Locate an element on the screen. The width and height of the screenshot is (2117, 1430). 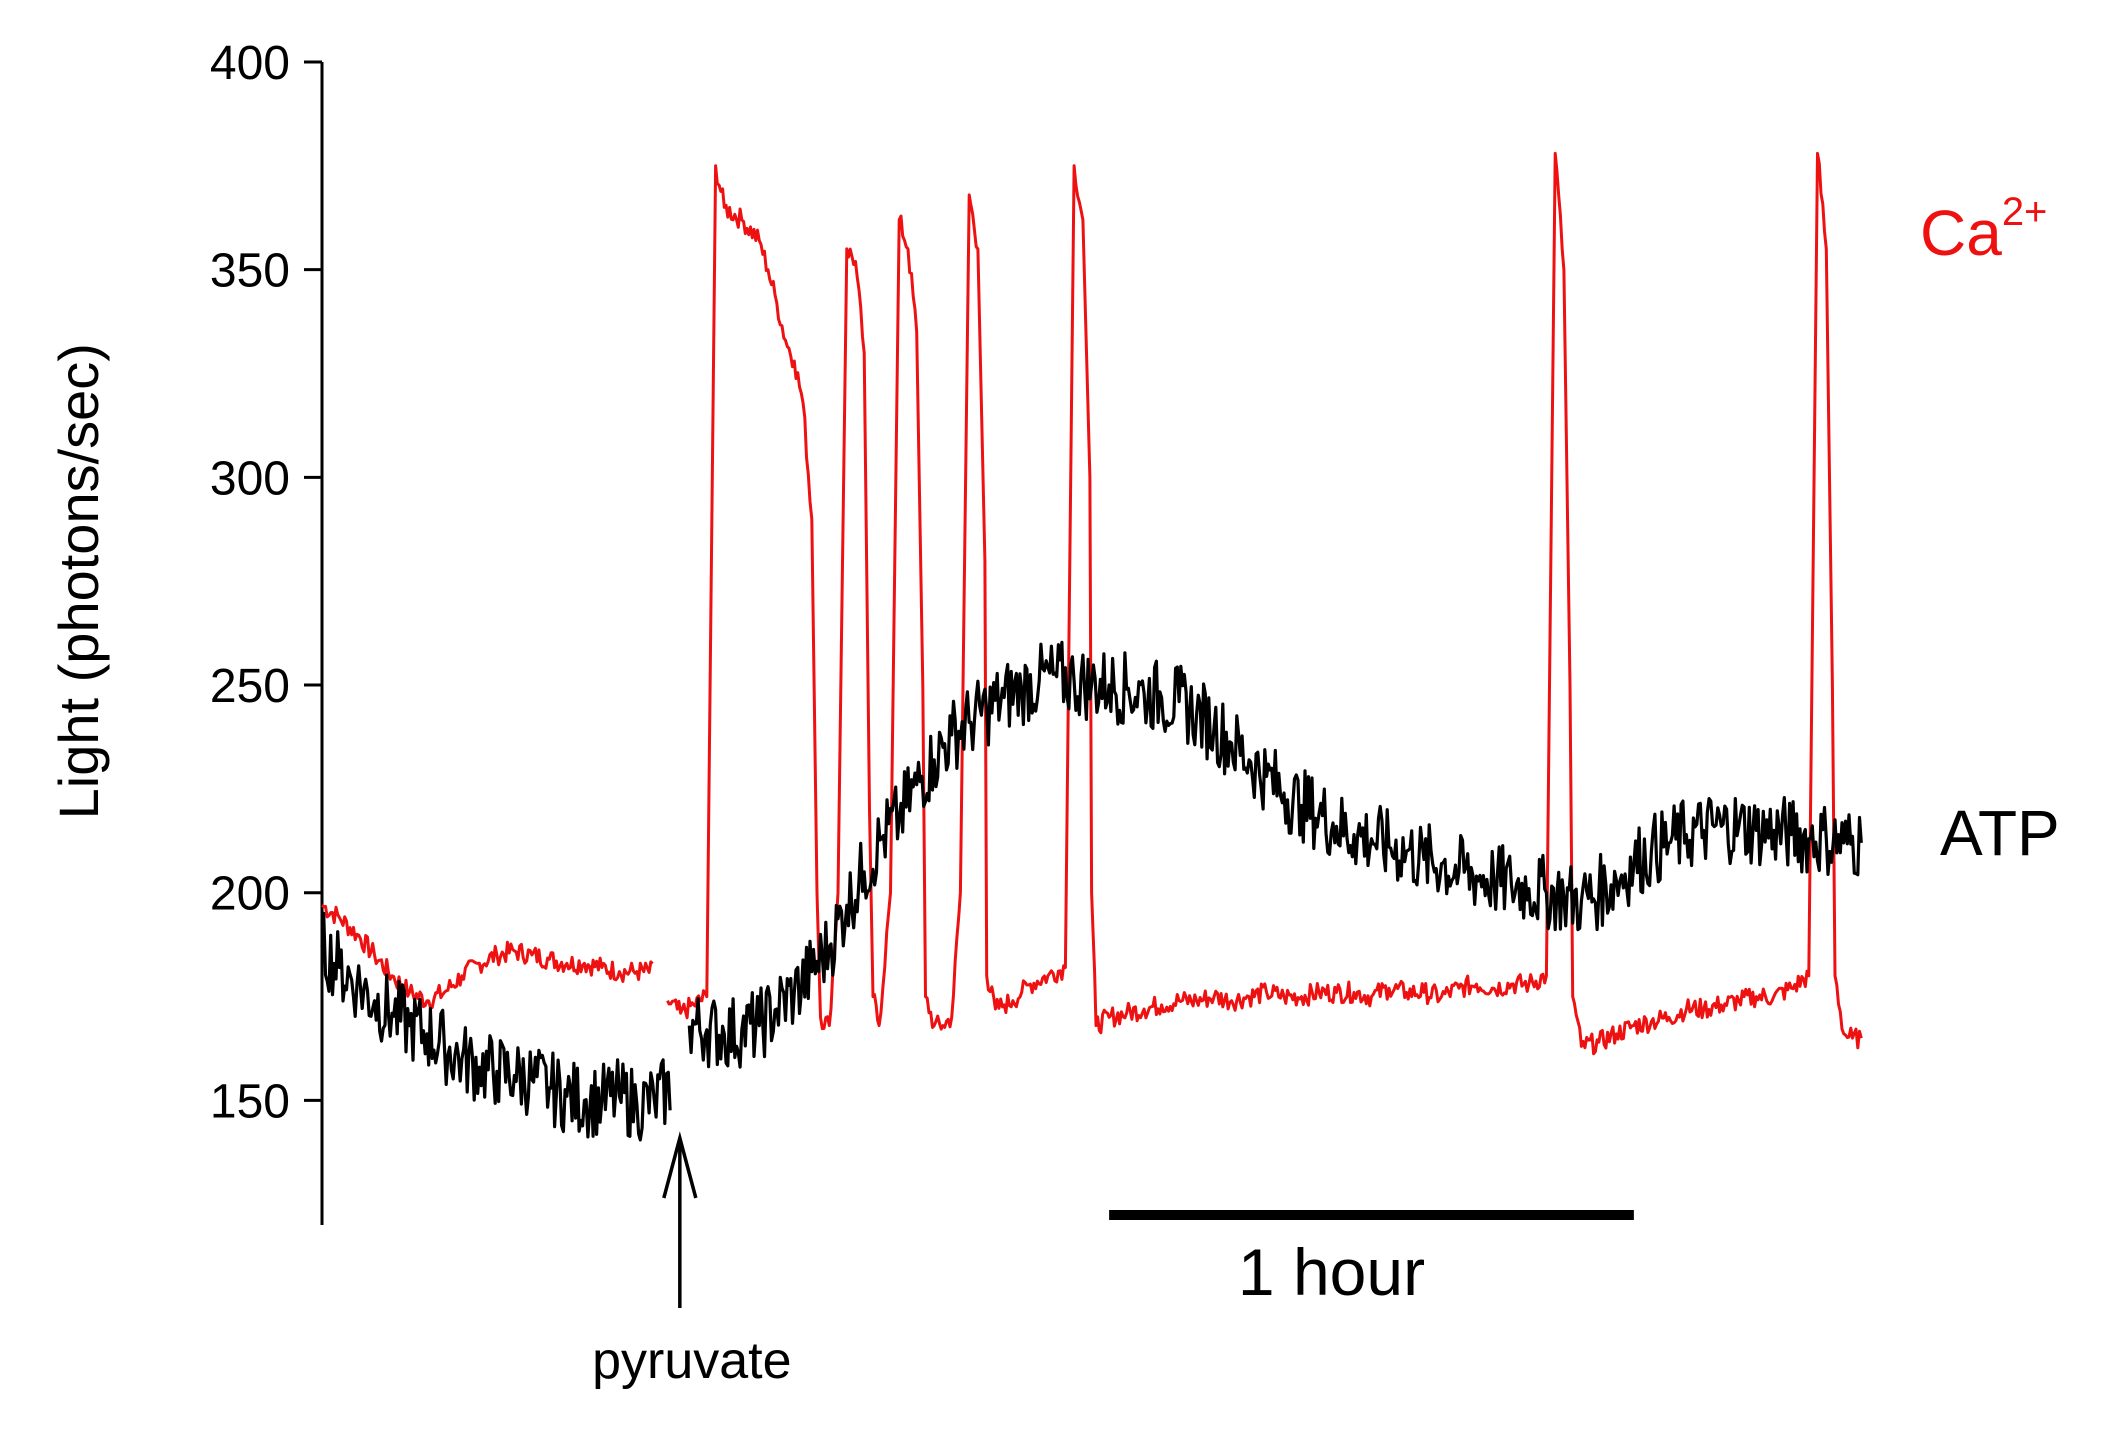
series-label-ca-superscript: 2+ is located at coordinates (2025, 212).